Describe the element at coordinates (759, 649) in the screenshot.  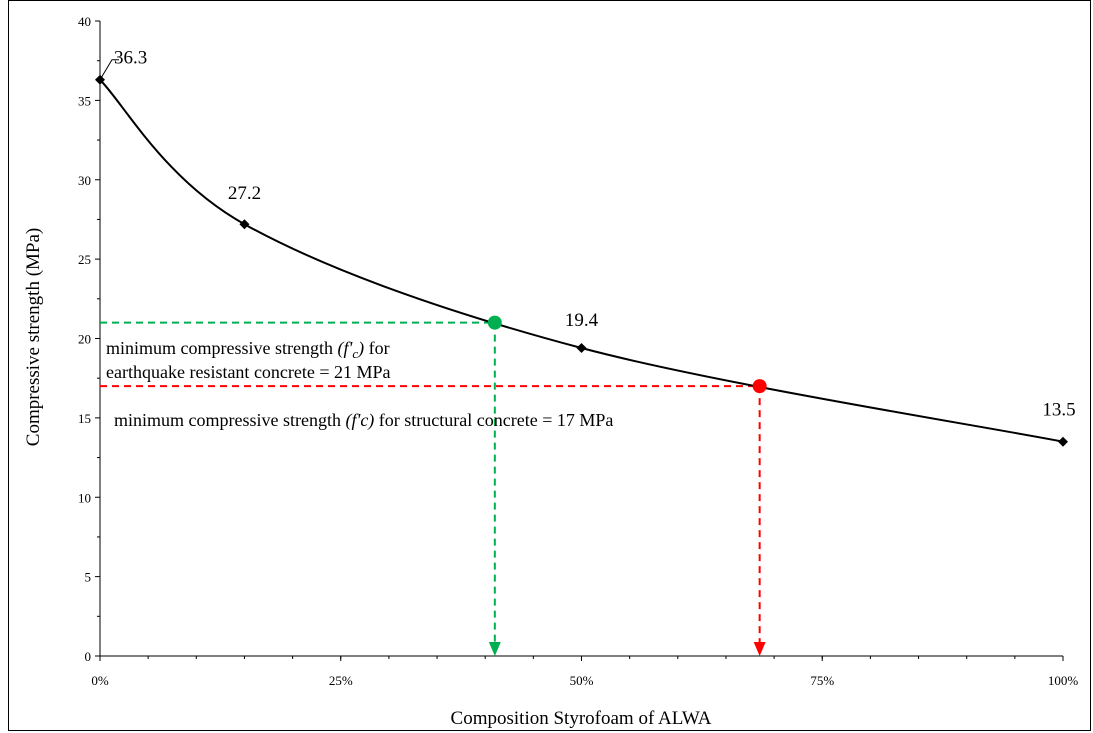
I see `structural-arrowhead` at that location.